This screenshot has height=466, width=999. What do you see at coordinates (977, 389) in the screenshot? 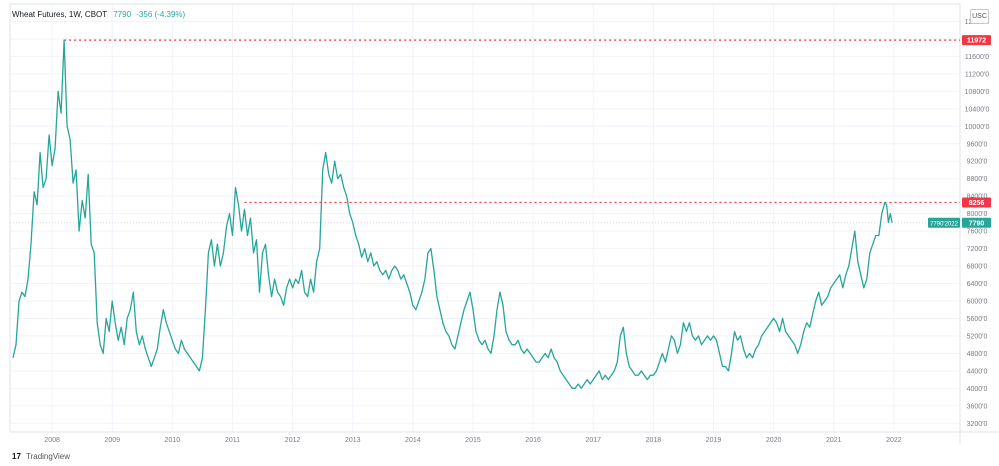
I see `y-tick-label: 4000'0` at bounding box center [977, 389].